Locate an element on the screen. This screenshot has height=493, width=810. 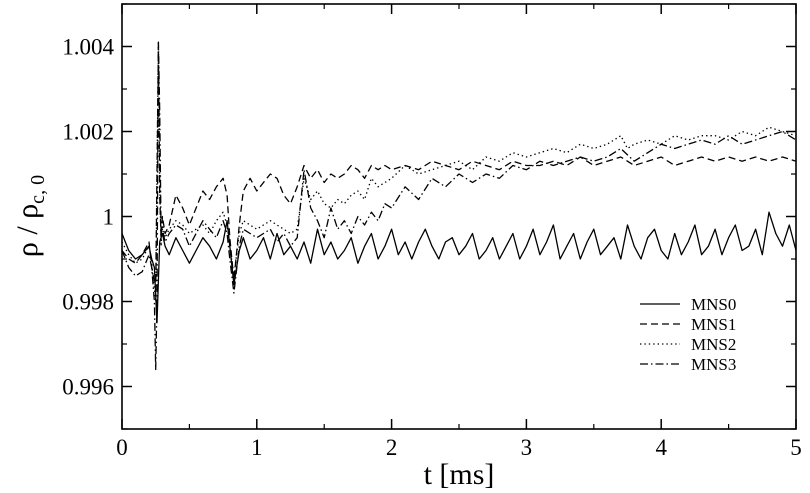
y-tick-label: 0.996 is located at coordinates (88, 387).